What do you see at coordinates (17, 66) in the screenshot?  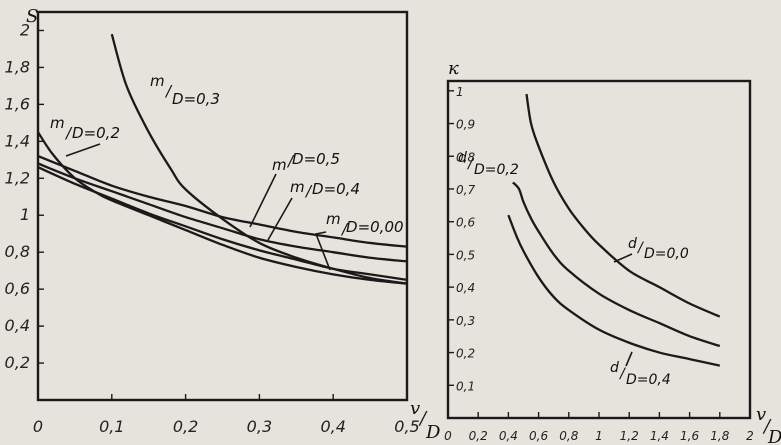 I see `left-y-tick-label: 1,8` at bounding box center [17, 66].